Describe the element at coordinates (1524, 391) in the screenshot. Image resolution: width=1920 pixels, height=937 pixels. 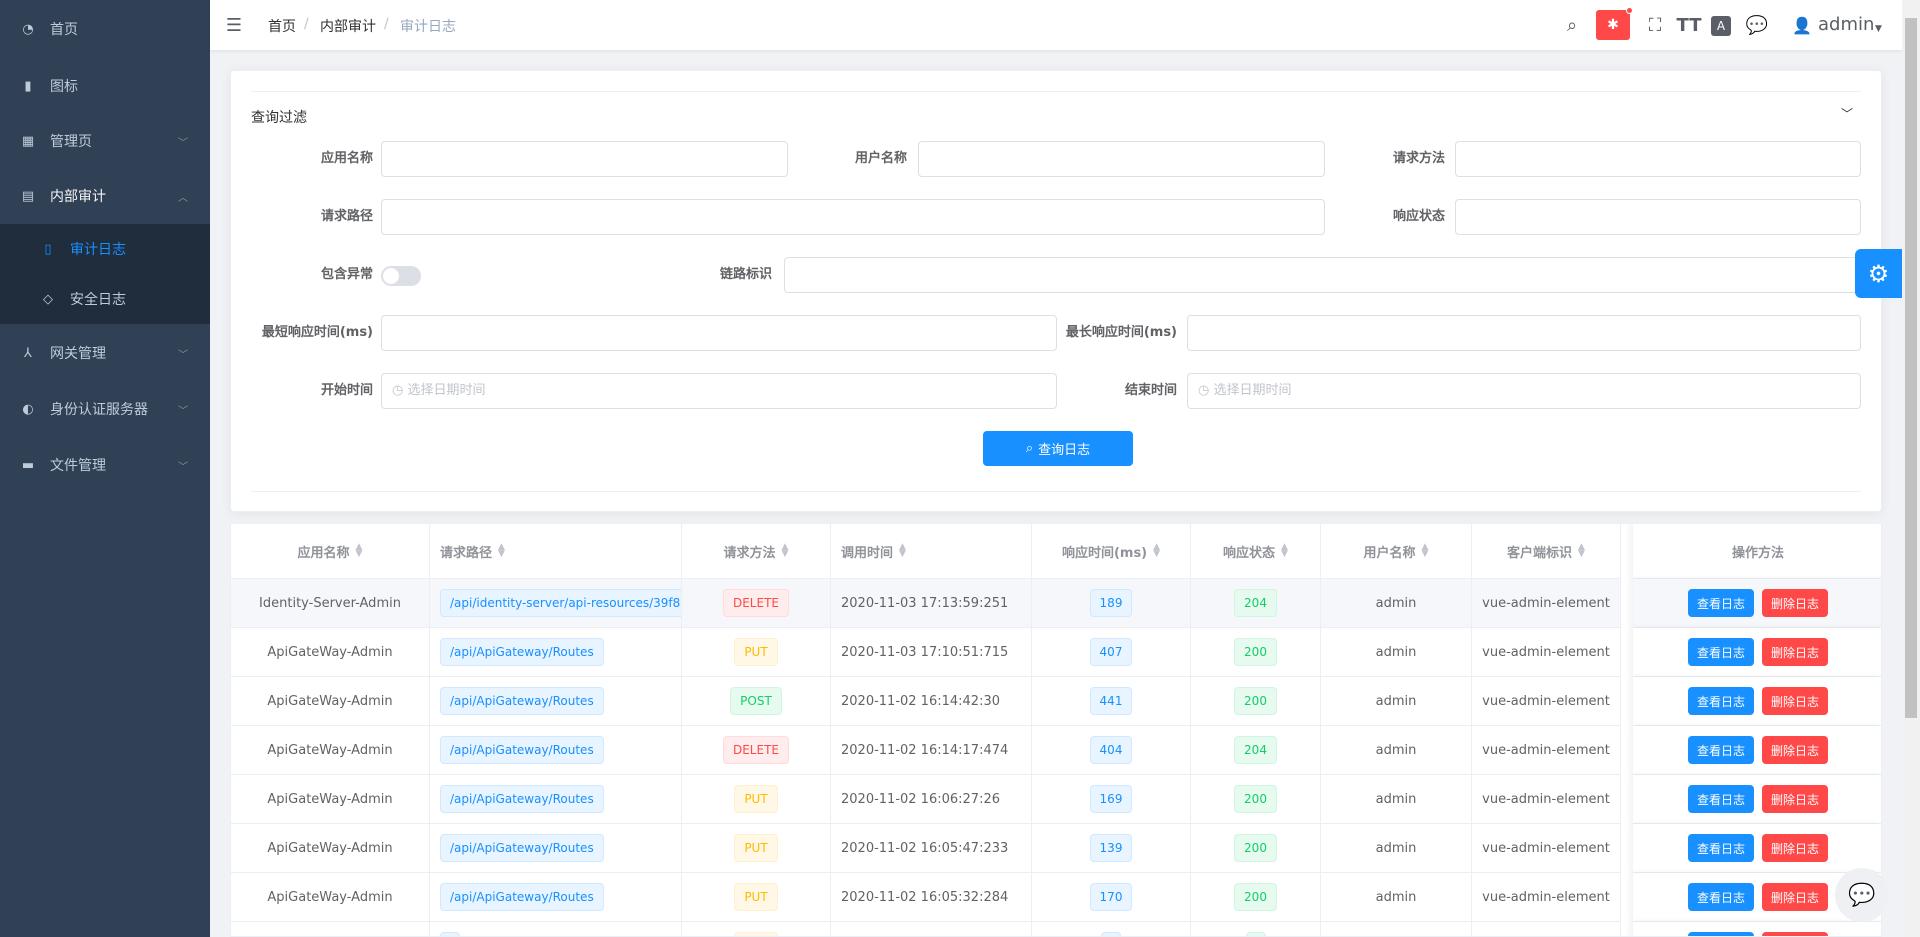
I see `end-input: ◷ 选择日期时间` at that location.